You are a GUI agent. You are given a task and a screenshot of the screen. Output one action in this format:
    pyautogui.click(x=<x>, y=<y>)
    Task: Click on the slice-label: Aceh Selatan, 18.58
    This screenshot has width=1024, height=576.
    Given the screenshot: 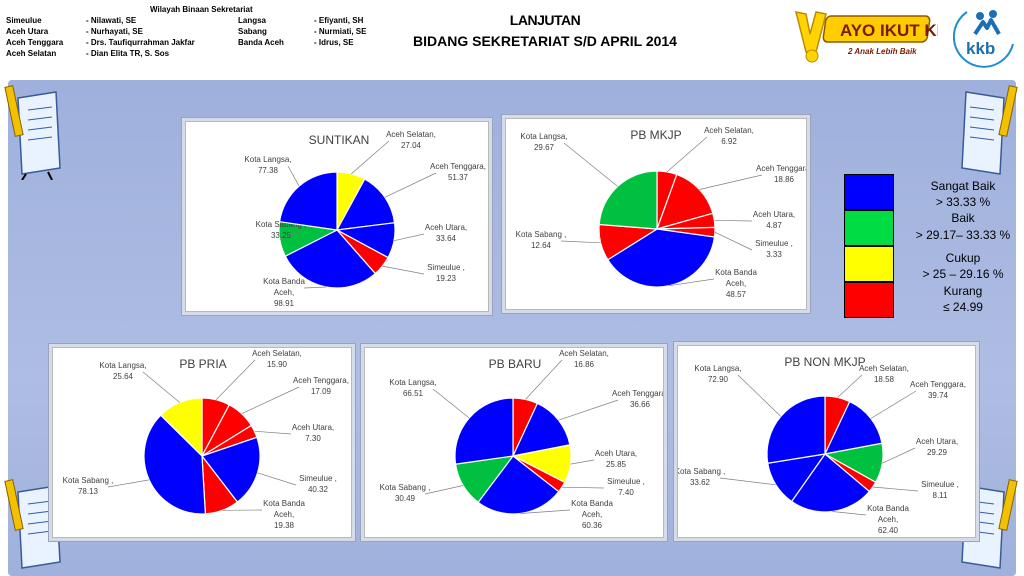 What is the action you would take?
    pyautogui.click(x=884, y=374)
    